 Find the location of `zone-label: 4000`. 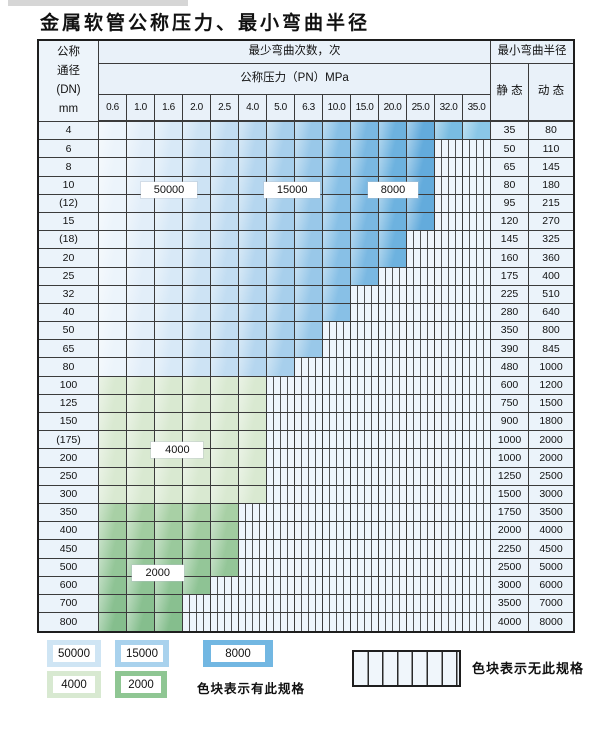

zone-label: 4000 is located at coordinates (177, 449).